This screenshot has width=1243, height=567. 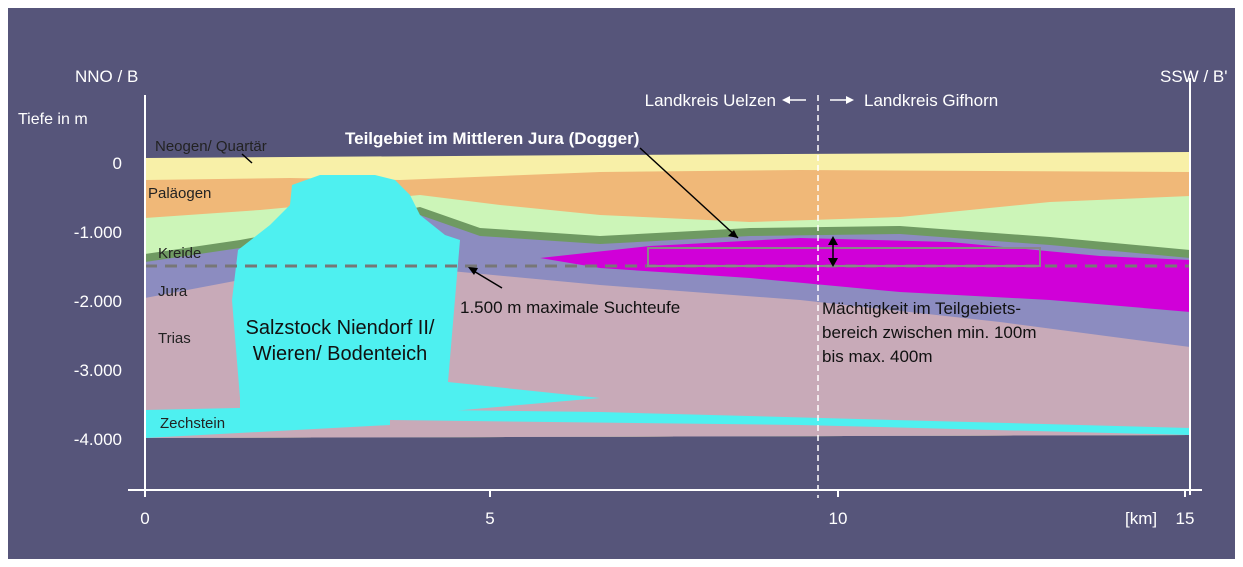 What do you see at coordinates (865, 275) in the screenshot?
I see `dogger-subarea` at bounding box center [865, 275].